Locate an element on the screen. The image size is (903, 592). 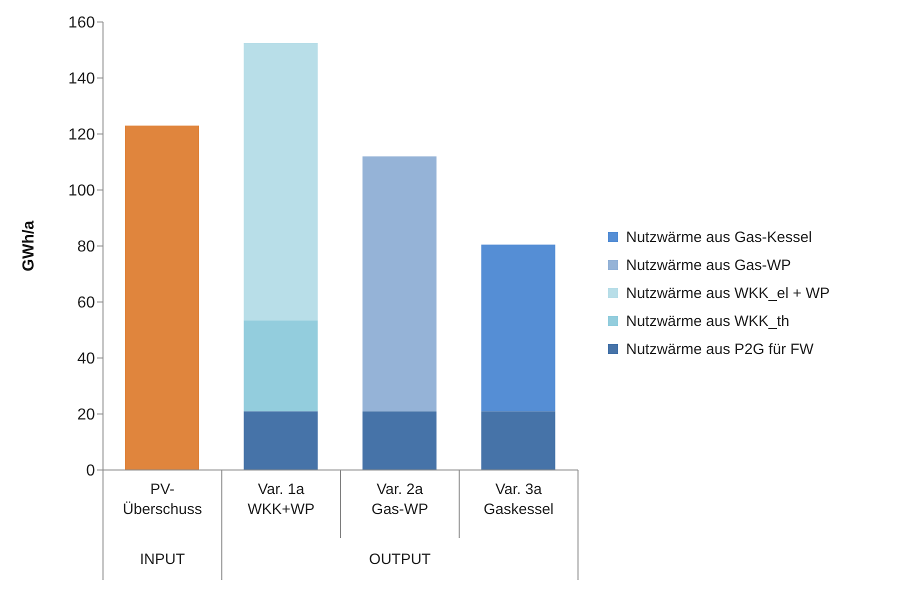
legend-label: Nutzwärme aus WKK_th is located at coordinates (708, 321).